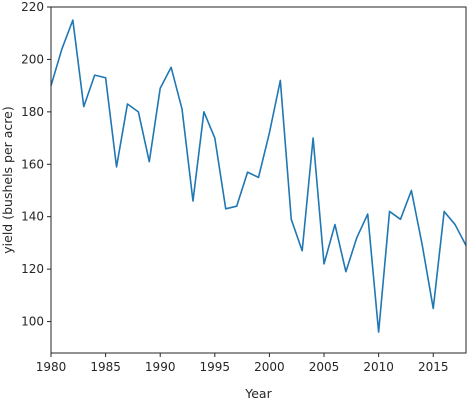 This screenshot has height=401, width=470. What do you see at coordinates (51, 367) in the screenshot?
I see `x-tick-label: 1980` at bounding box center [51, 367].